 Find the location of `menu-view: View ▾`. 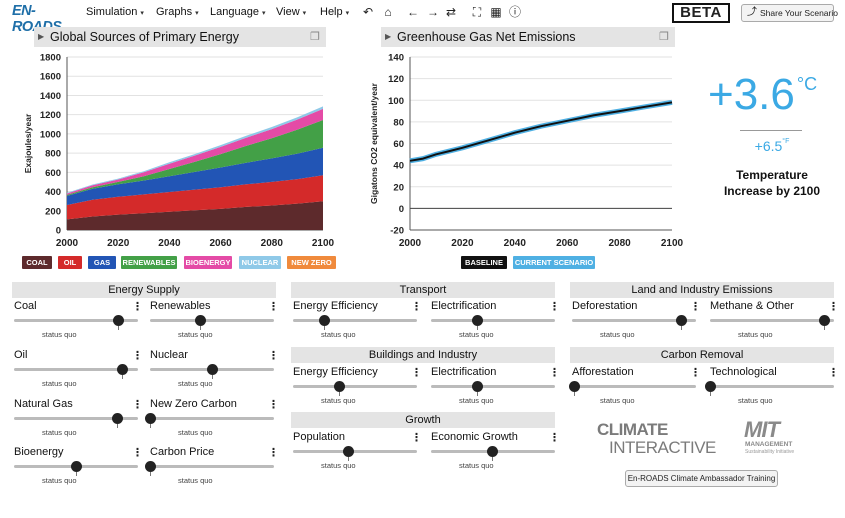

menu-view: View ▾ is located at coordinates (291, 12).